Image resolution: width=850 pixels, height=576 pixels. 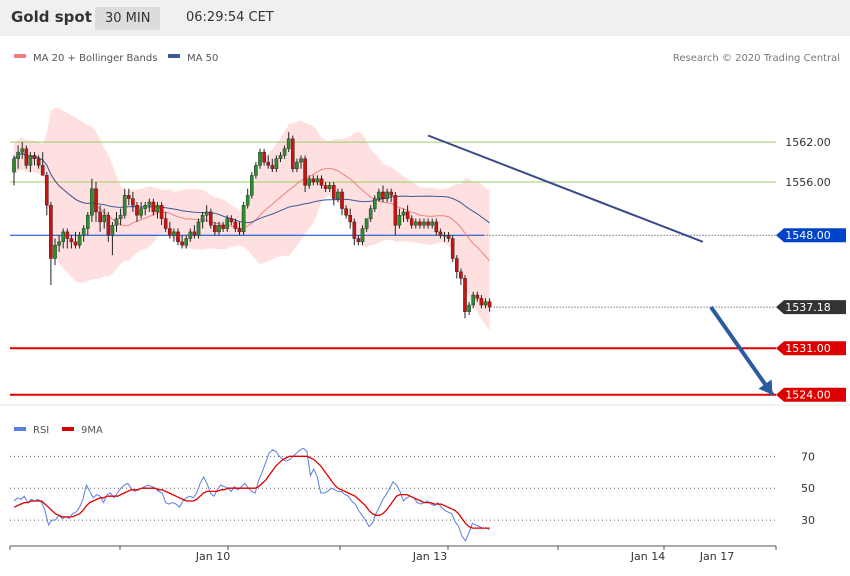 What do you see at coordinates (393, 554) in the screenshot?
I see `time-axis: Jan 10 Jan 13 Jan 14 Jan 17` at bounding box center [393, 554].